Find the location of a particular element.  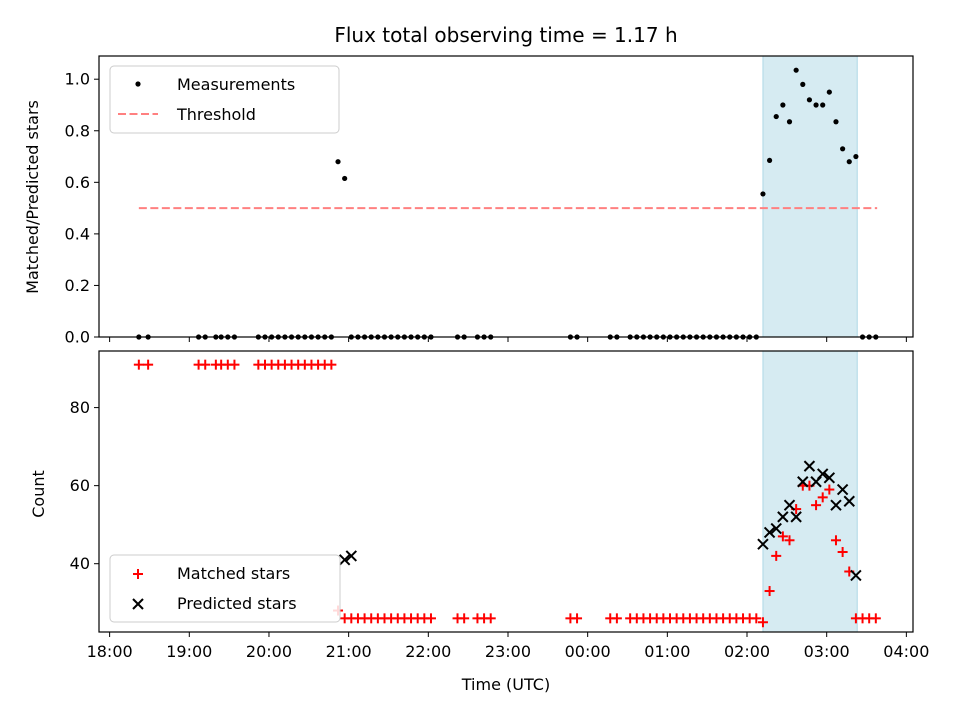

legend-measurements-label: Measurements is located at coordinates (236, 84).